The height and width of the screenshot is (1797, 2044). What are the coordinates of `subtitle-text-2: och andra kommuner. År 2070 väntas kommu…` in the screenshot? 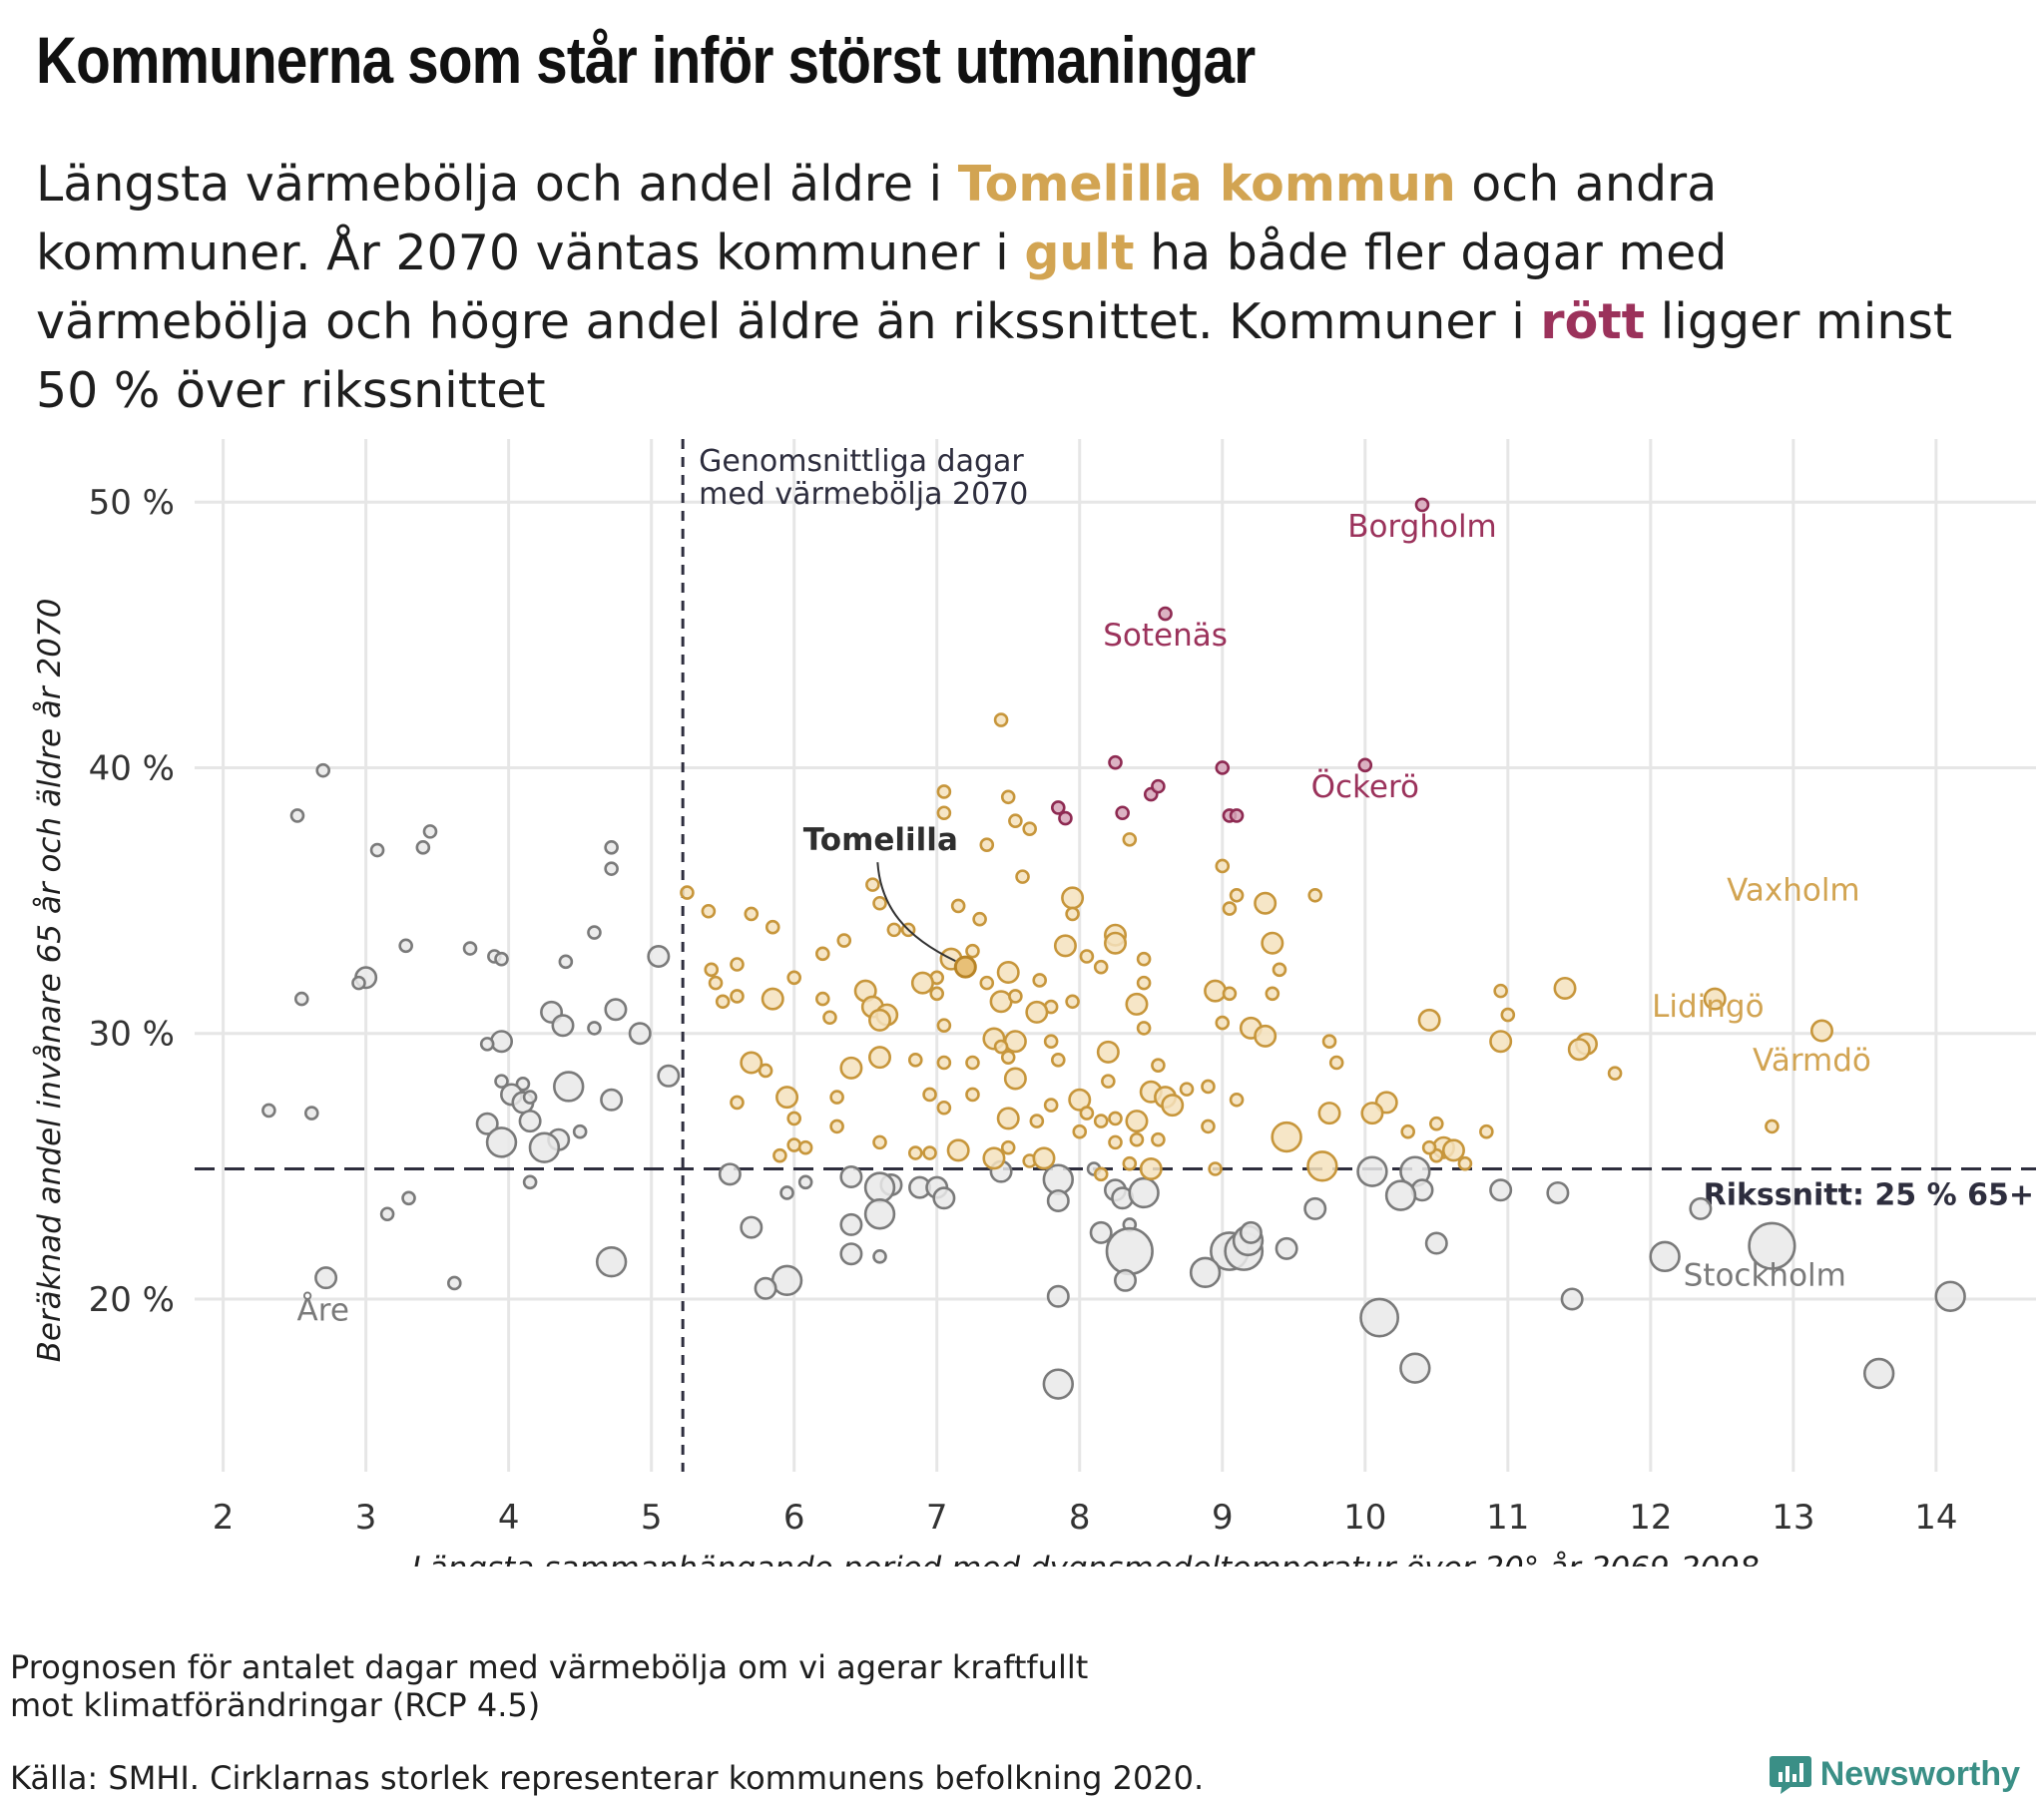 It's located at (877, 218).